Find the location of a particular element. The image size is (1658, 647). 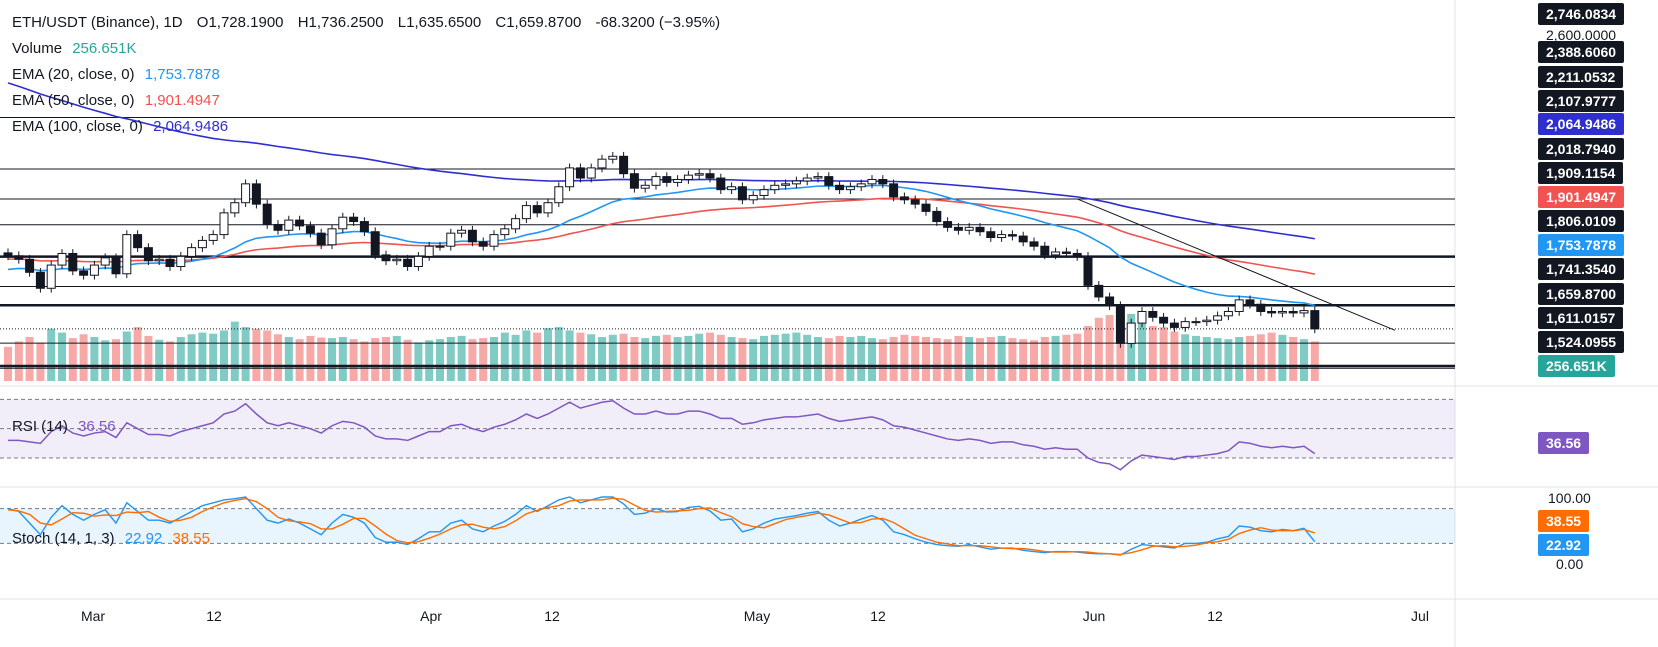

stoch-band is located at coordinates (727, 526).